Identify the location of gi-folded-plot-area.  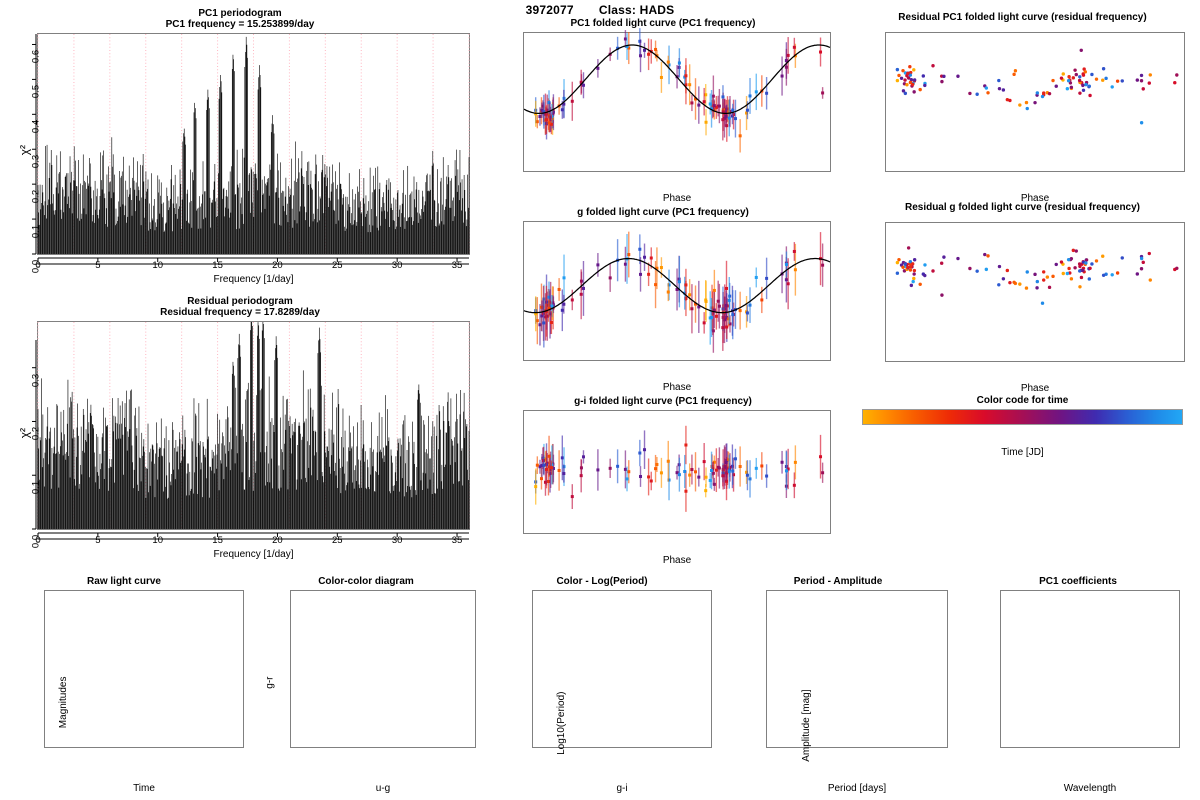
(677, 472).